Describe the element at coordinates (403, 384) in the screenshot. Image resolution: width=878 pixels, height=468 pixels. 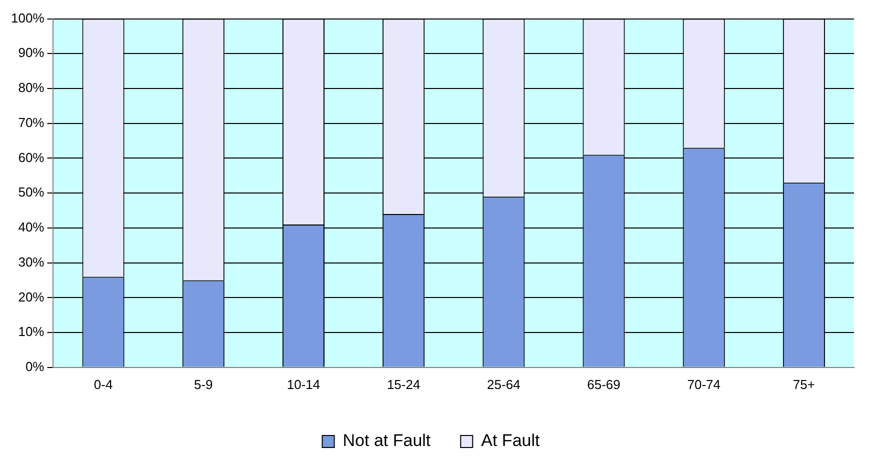
I see `x-tick-label: 15-24` at that location.